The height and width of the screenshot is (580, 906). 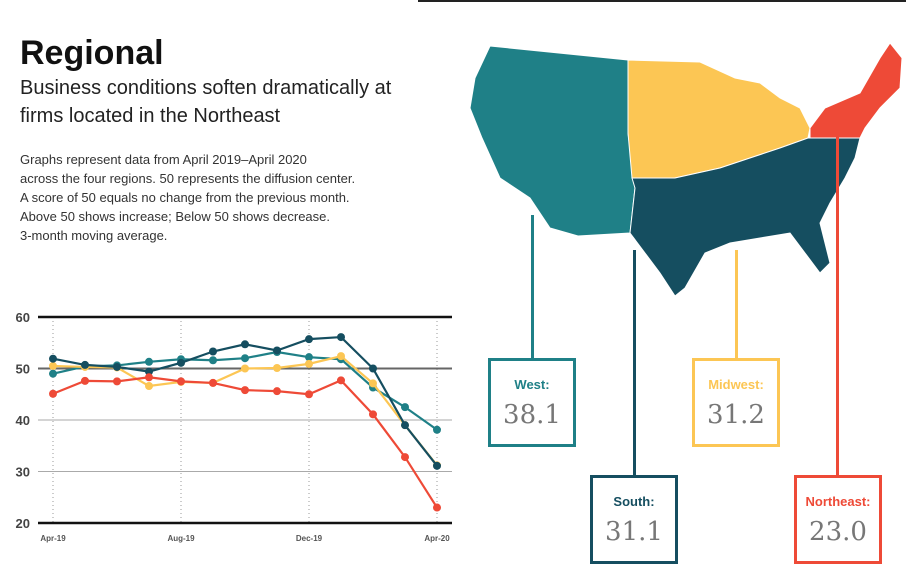 What do you see at coordinates (92, 53) in the screenshot?
I see `page-title: Regional` at bounding box center [92, 53].